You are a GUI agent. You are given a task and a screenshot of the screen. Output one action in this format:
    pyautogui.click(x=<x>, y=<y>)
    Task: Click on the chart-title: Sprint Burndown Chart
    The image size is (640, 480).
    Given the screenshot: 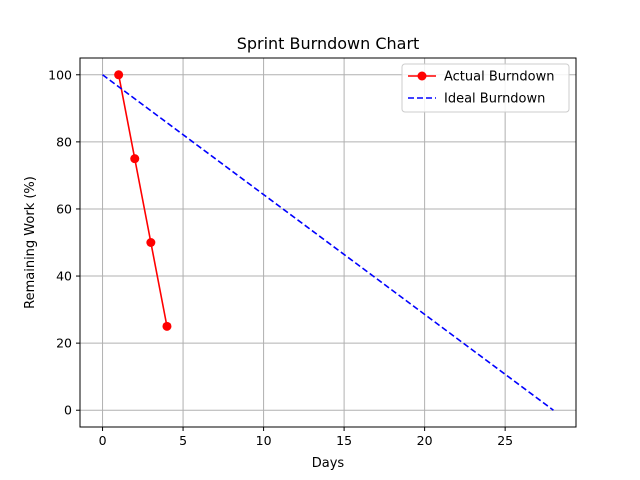 What is the action you would take?
    pyautogui.click(x=328, y=43)
    